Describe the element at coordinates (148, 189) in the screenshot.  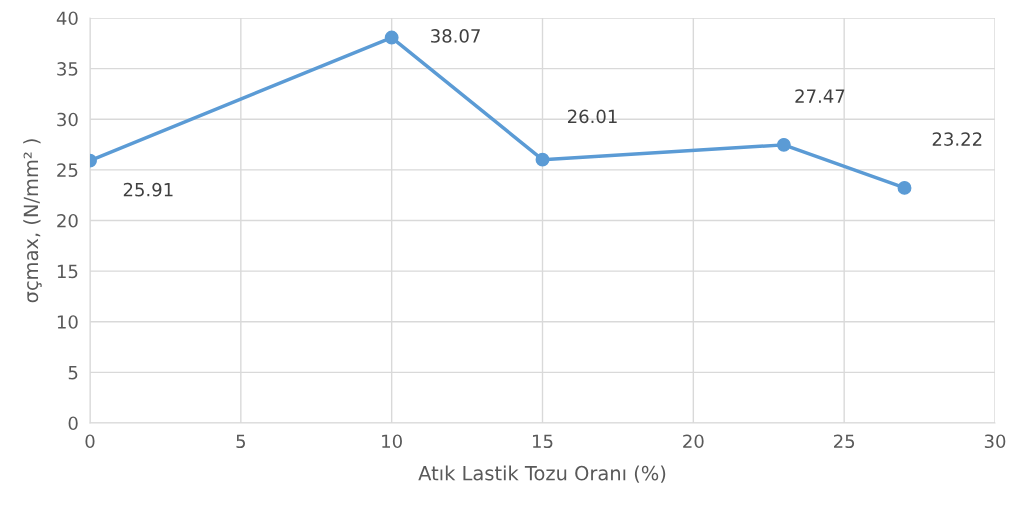
I see `data-label: 25.91` at that location.